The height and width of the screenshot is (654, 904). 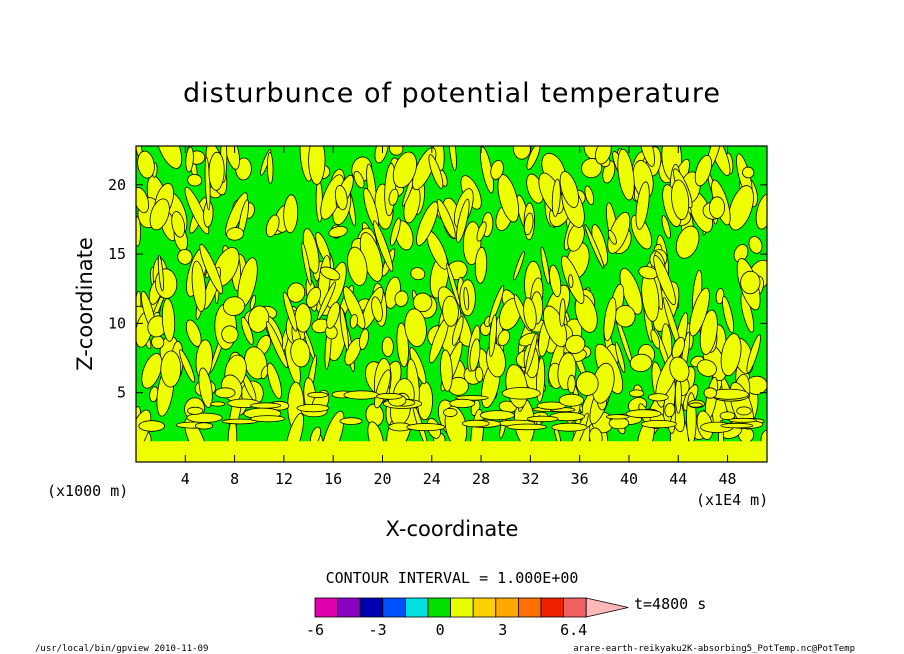 I want to click on x-unit-right: (x1E4 m), so click(x=732, y=500).